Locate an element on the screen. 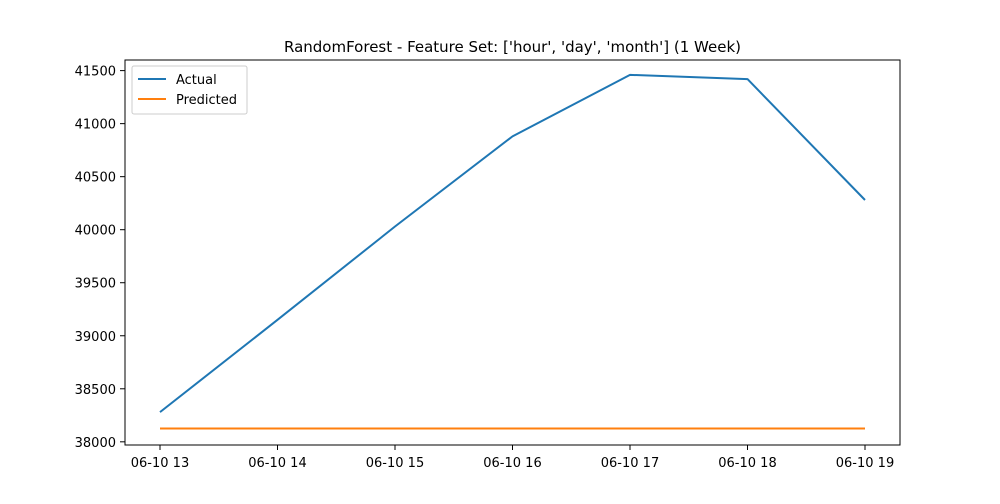  y-tick-label: 41500 is located at coordinates (95, 72).